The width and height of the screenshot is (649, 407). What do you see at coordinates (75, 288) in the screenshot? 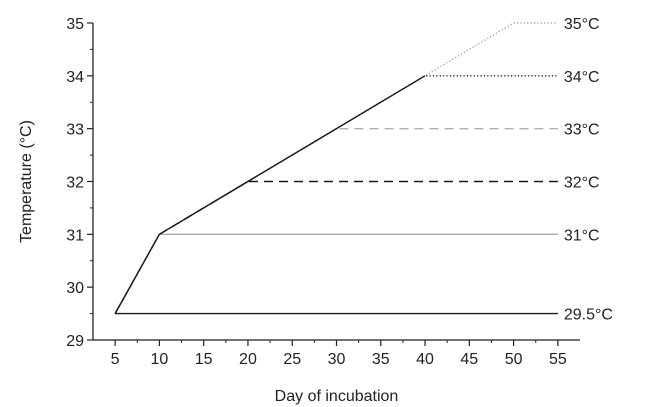
I see `y-tick-label: 30` at bounding box center [75, 288].